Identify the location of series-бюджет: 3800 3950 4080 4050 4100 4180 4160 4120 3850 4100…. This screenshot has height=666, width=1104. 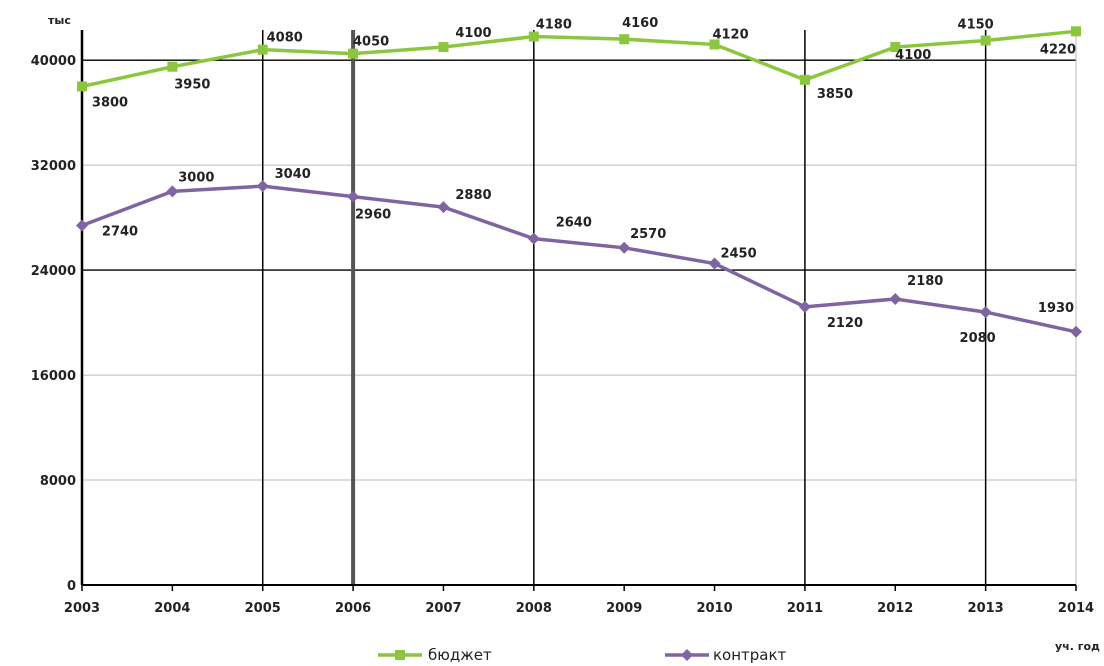
(579, 63).